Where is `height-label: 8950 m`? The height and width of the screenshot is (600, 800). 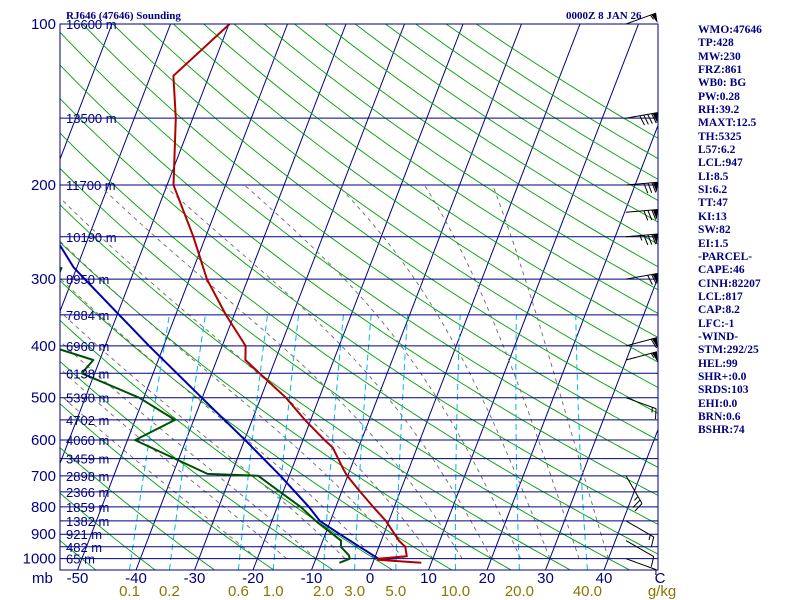 height-label: 8950 m is located at coordinates (87, 279).